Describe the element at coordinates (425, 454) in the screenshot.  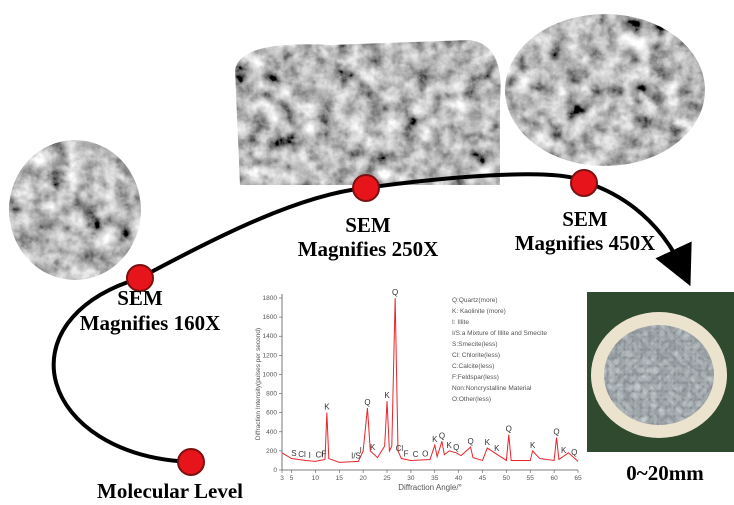
I see `peak-label: O` at that location.